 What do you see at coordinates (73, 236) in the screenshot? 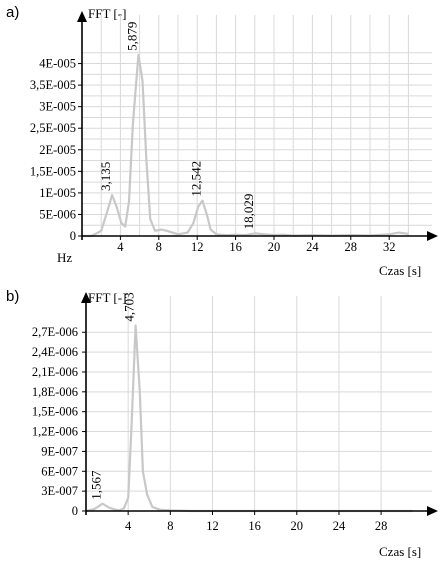
I see `panel-a-y-tick-label-0: 0` at bounding box center [73, 236].